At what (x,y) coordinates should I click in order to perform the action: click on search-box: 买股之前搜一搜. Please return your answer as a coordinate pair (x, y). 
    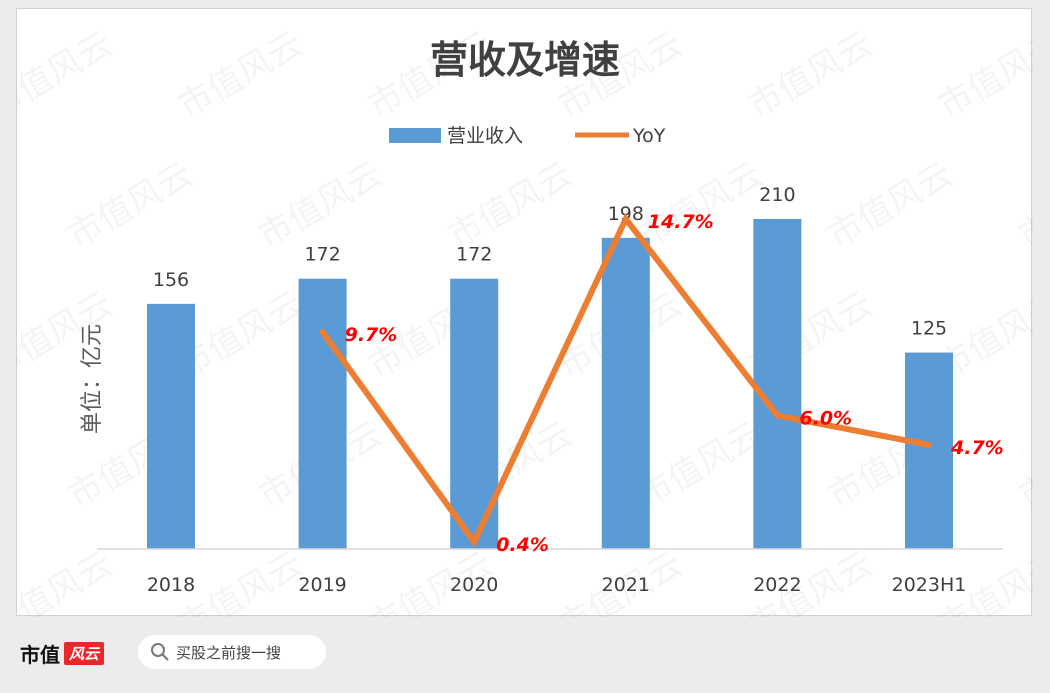
    Looking at the image, I should click on (232, 652).